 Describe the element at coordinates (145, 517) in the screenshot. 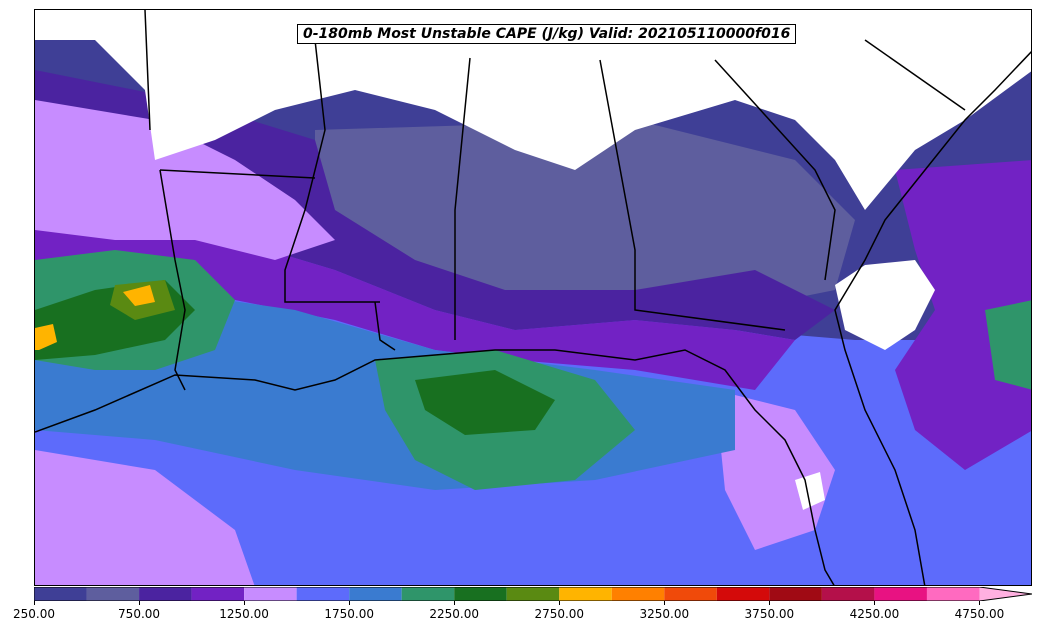

I see `cape-band-1250-gulf` at that location.